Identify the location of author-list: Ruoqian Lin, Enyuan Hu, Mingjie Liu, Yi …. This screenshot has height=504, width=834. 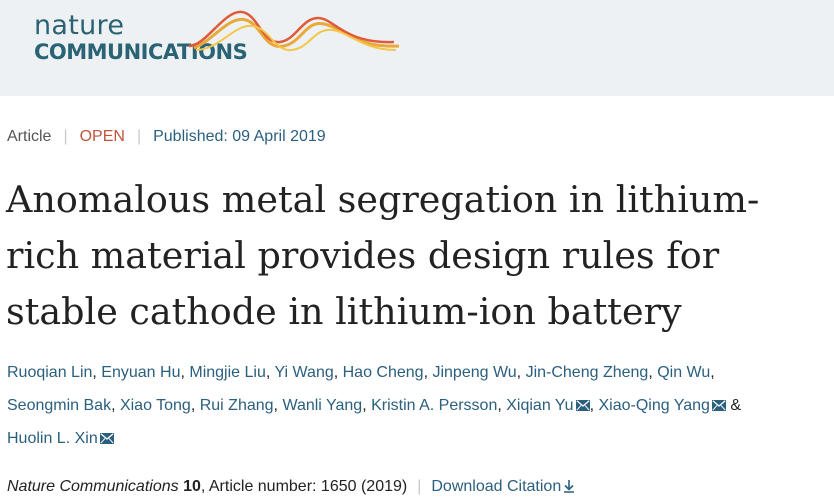
(374, 405).